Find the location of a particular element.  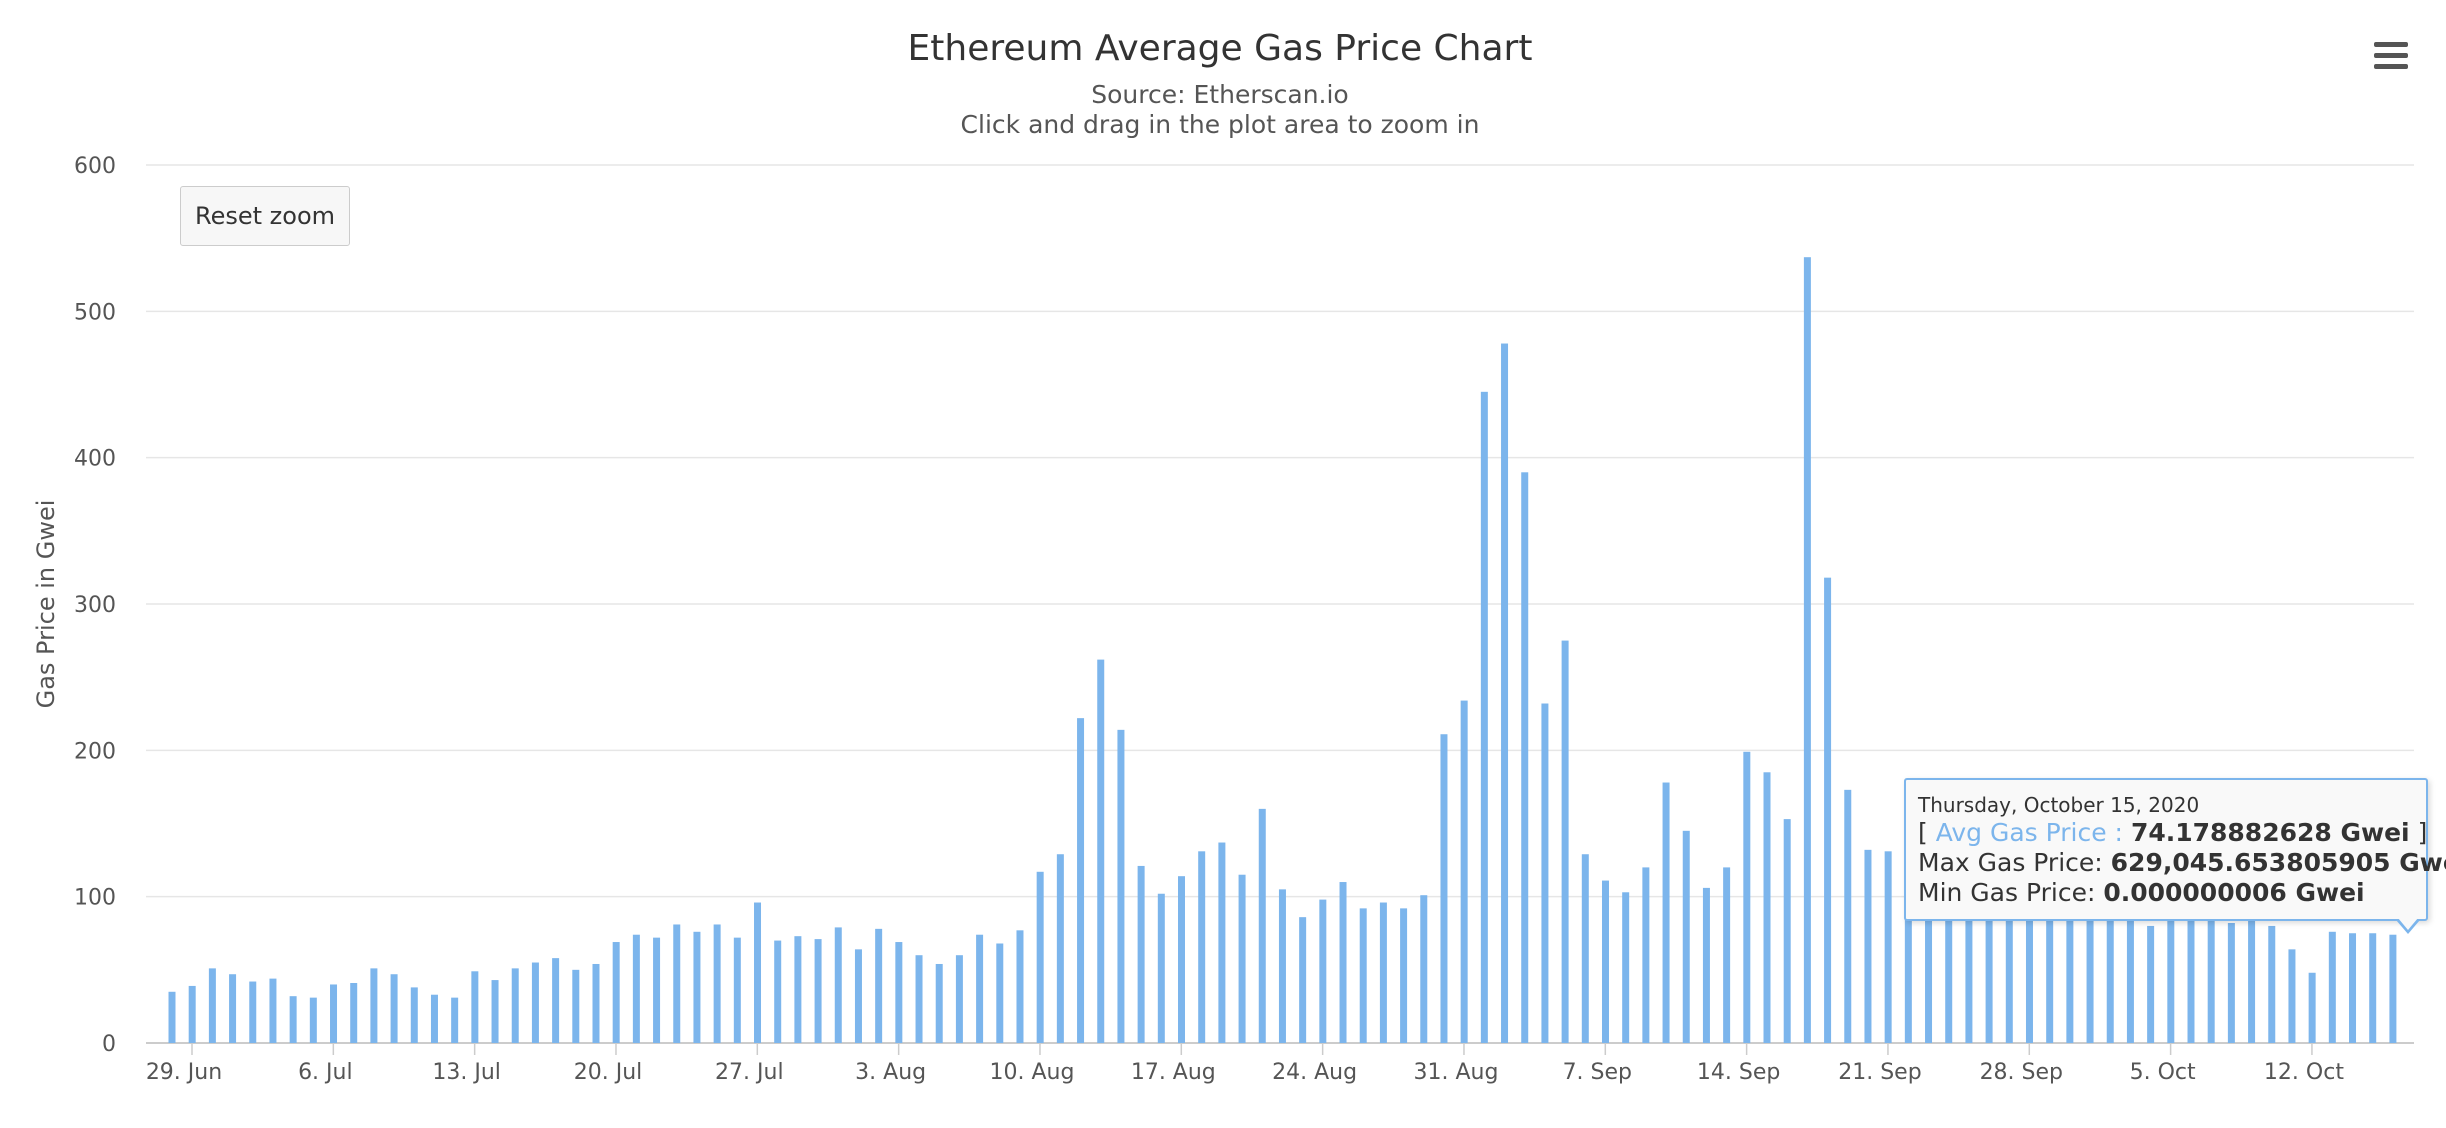

reset-zoom-button: Reset zoom is located at coordinates (265, 216).